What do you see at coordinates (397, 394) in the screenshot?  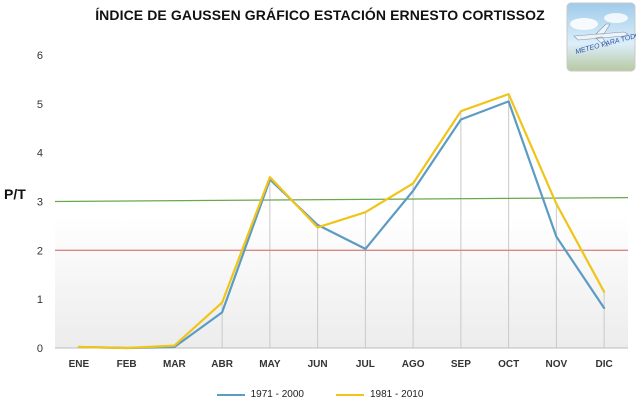 I see `legend-label-1981-2010: 1981 - 2010` at bounding box center [397, 394].